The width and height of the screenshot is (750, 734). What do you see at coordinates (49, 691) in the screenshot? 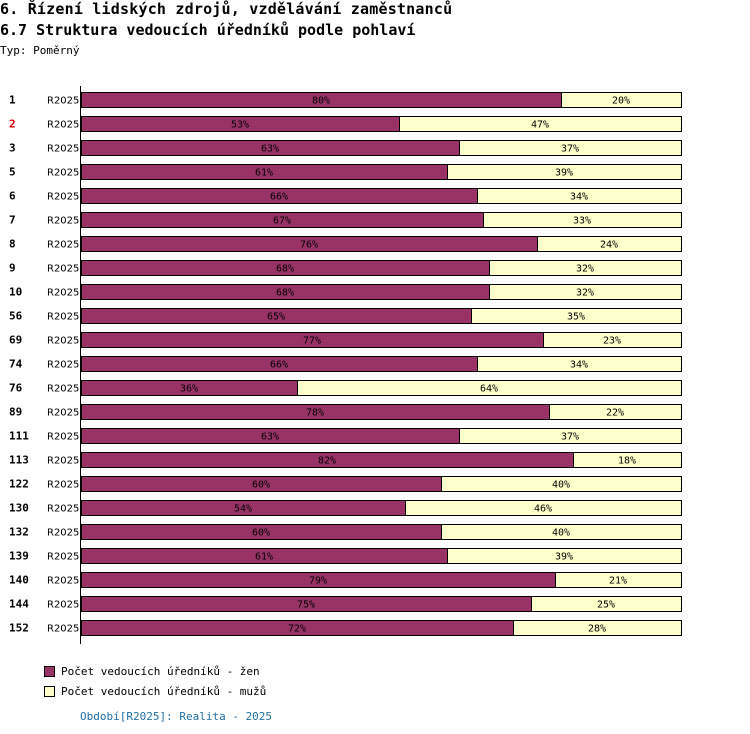
I see `legend-swatch-men` at bounding box center [49, 691].